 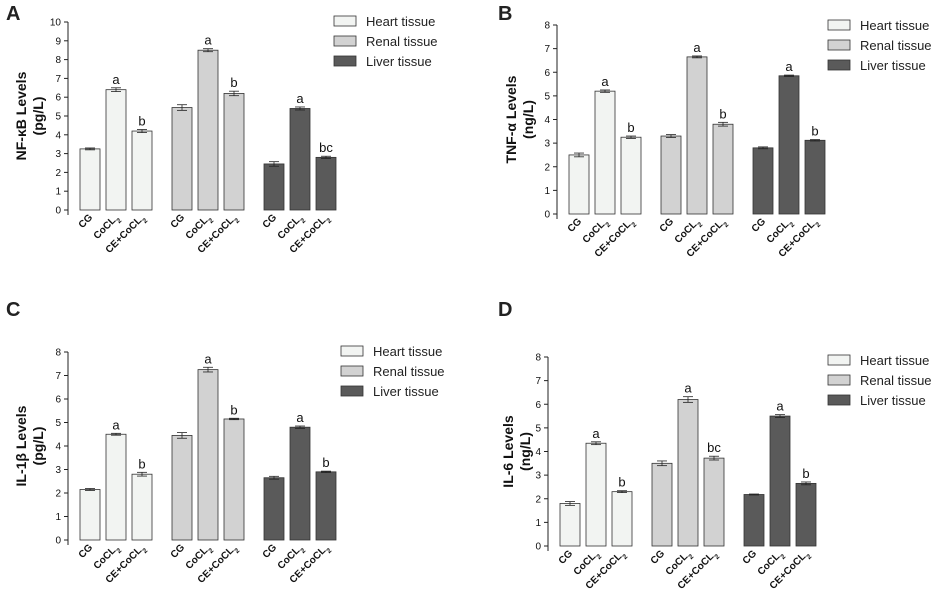 I want to click on panel-letter: A, so click(x=13, y=14).